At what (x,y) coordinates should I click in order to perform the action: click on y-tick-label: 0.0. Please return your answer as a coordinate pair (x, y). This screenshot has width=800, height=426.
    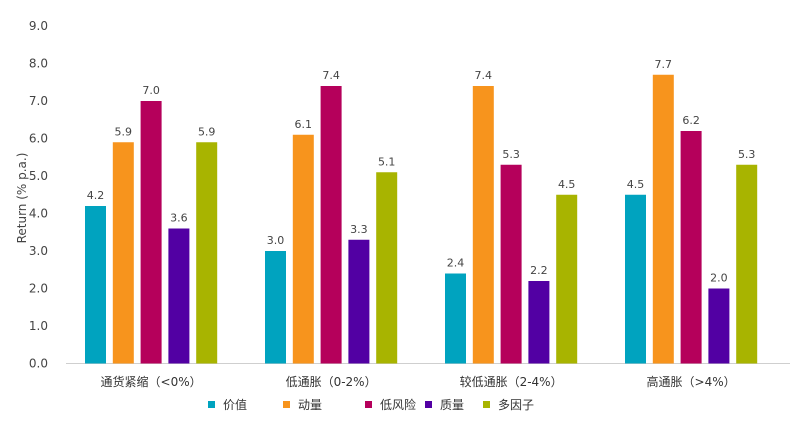
    Looking at the image, I should click on (38, 364).